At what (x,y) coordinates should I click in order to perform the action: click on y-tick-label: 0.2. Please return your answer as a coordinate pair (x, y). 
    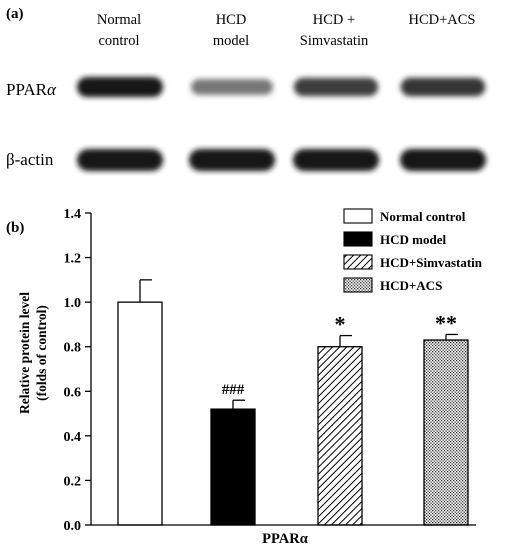
    Looking at the image, I should click on (73, 481).